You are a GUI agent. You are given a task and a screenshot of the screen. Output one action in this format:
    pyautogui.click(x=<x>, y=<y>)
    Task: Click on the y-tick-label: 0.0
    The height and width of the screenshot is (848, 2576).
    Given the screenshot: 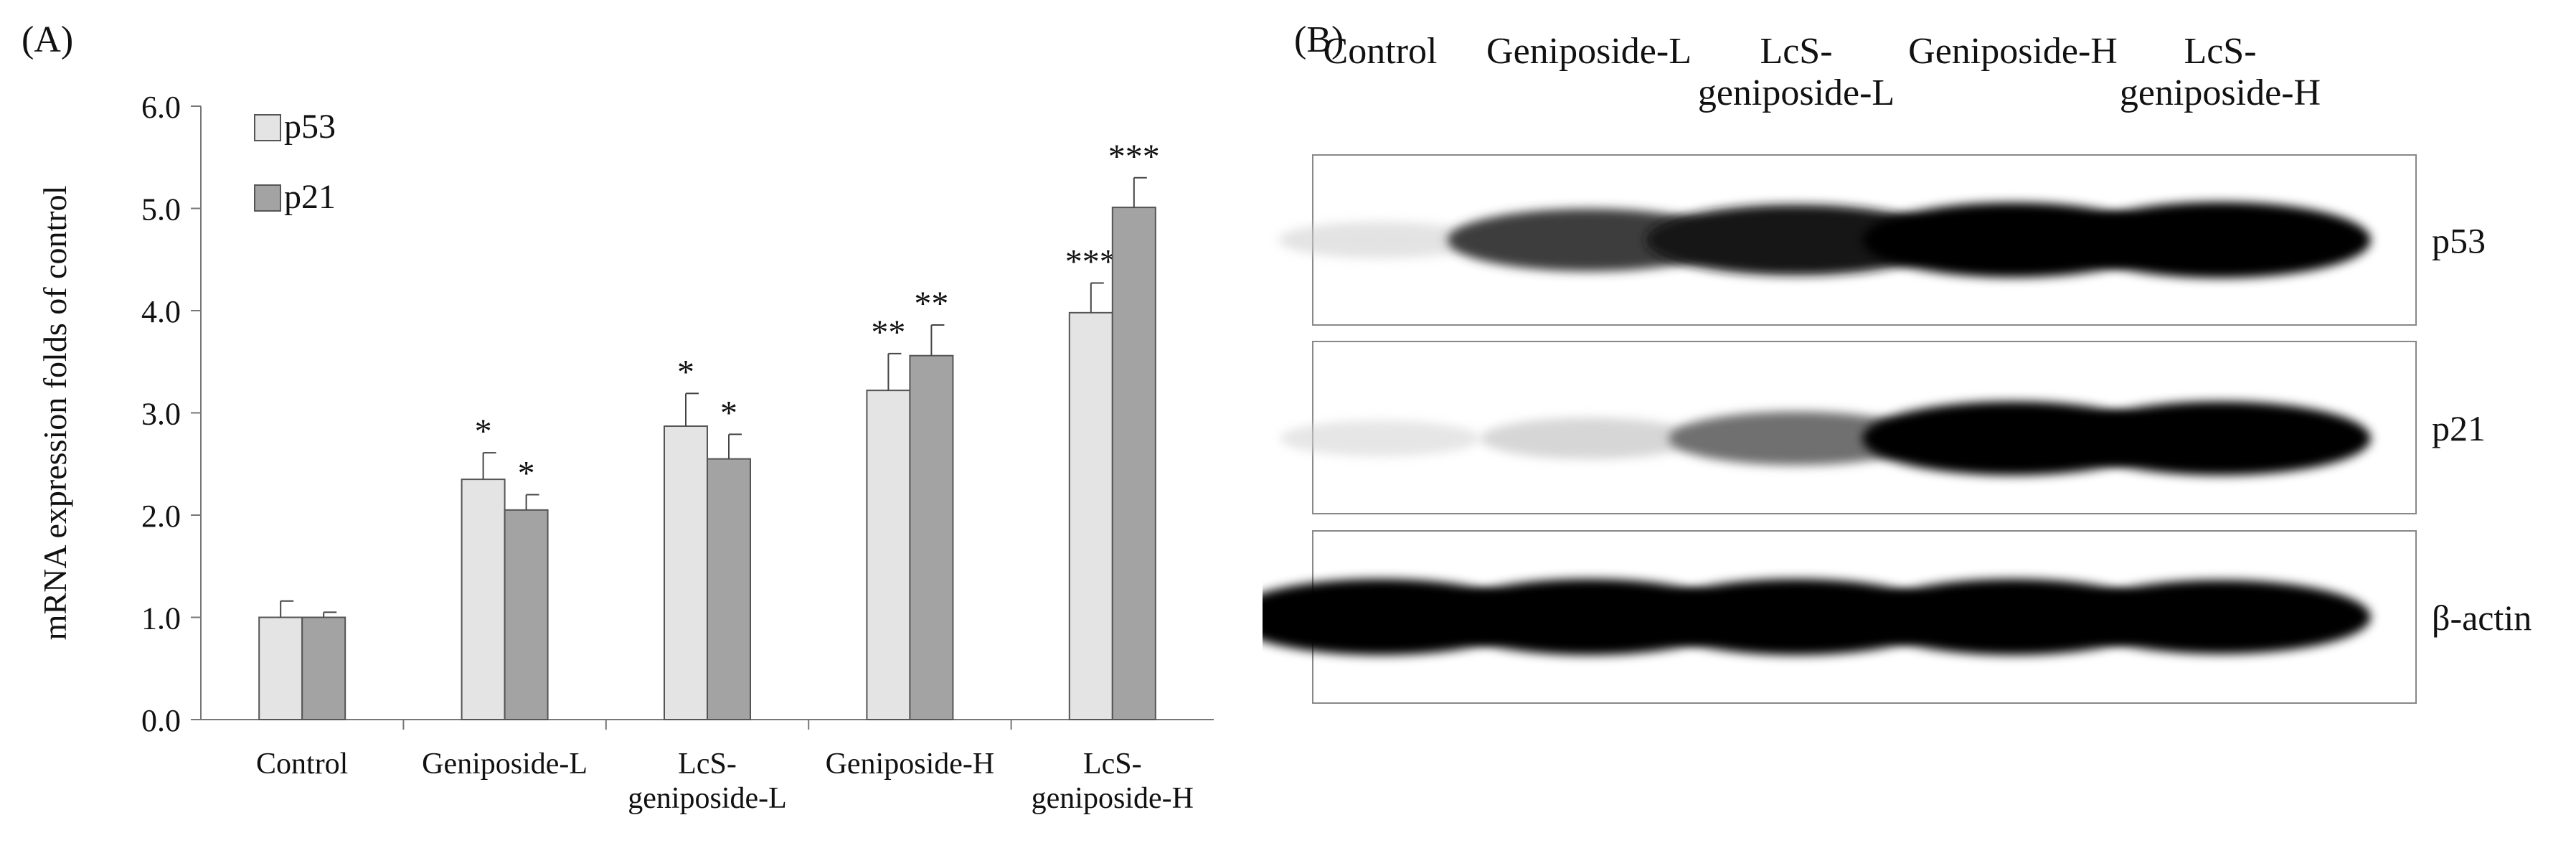 What is the action you would take?
    pyautogui.click(x=161, y=720)
    